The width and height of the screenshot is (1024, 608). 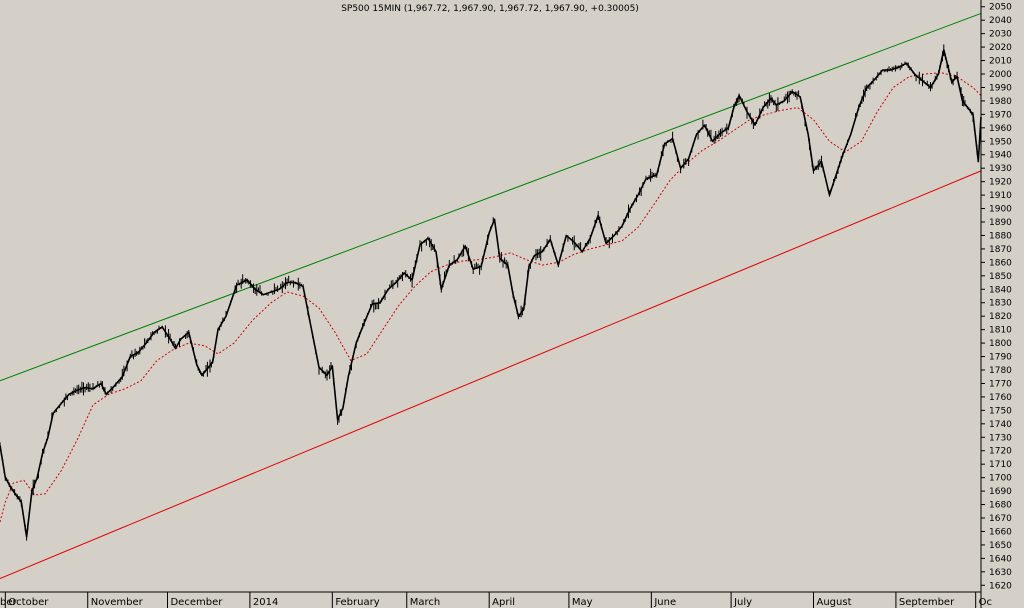 I want to click on y-tick-label: 1940, so click(x=1000, y=156).